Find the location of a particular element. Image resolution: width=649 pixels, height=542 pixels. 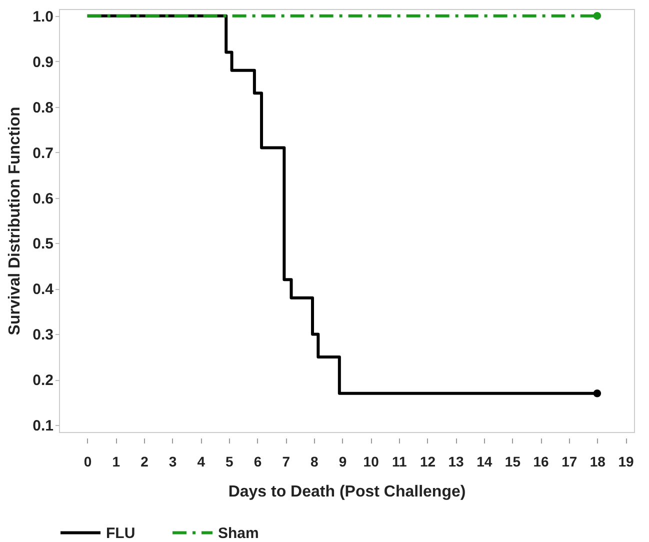

x-tick-label: 8 is located at coordinates (314, 462).